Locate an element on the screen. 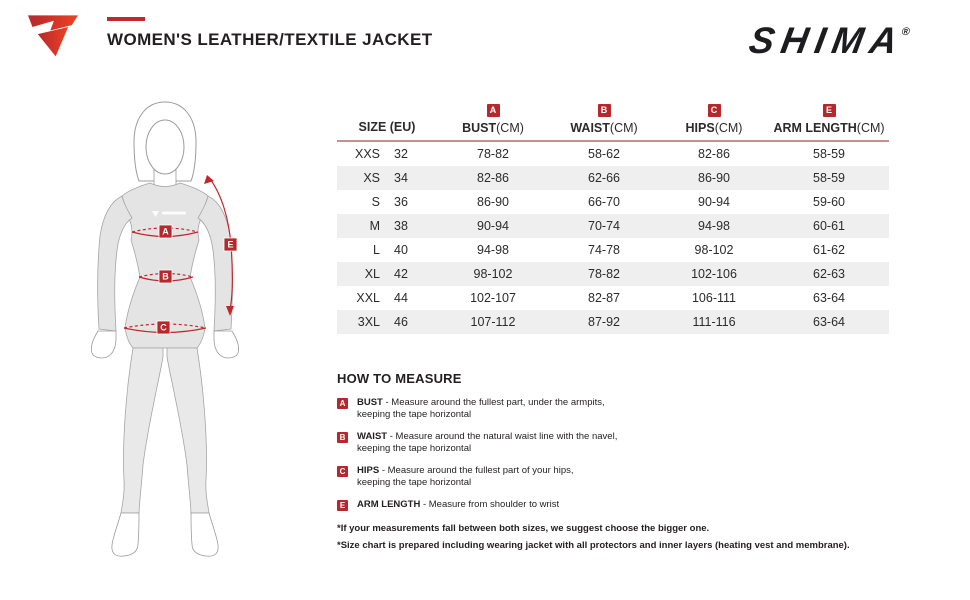  size-cell: M is located at coordinates (374, 226).